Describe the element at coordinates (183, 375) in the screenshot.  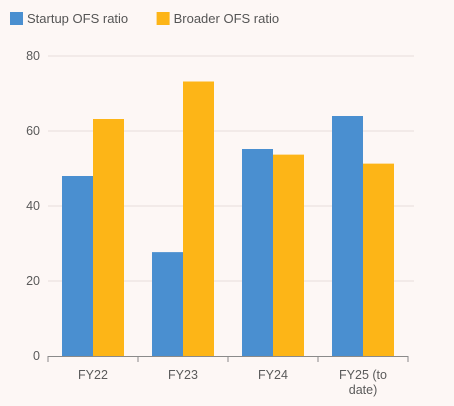
I see `x-tick-label-1: FY23` at that location.